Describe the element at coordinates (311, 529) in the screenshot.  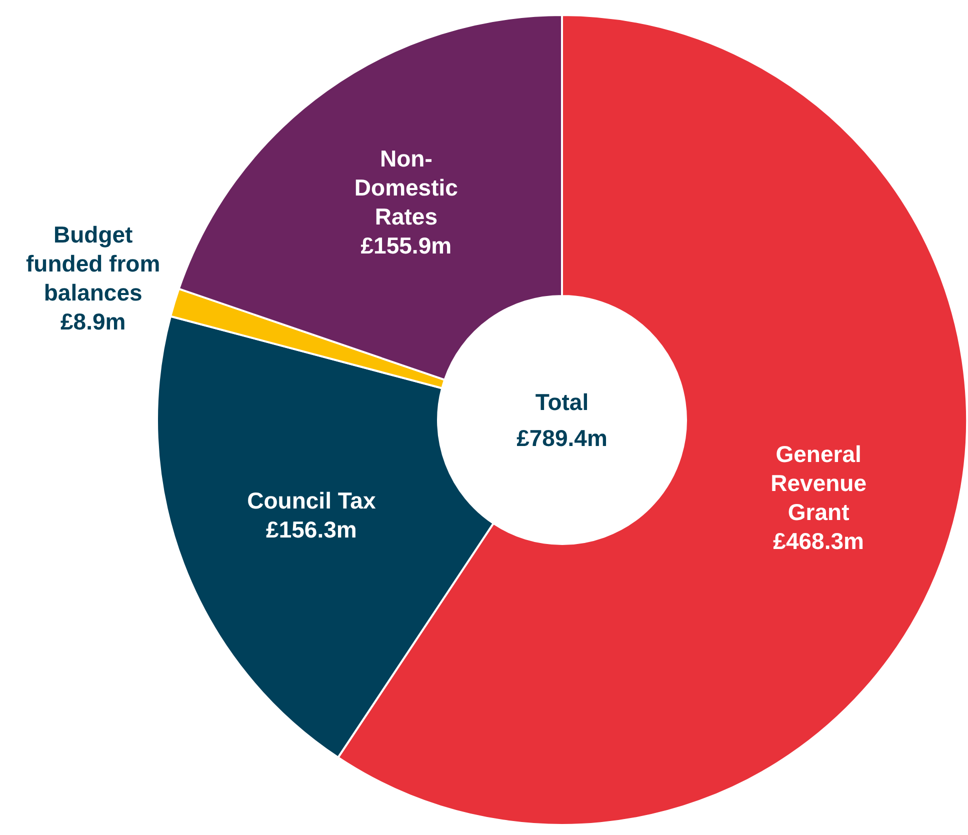
I see `data-label: £156.3m` at that location.